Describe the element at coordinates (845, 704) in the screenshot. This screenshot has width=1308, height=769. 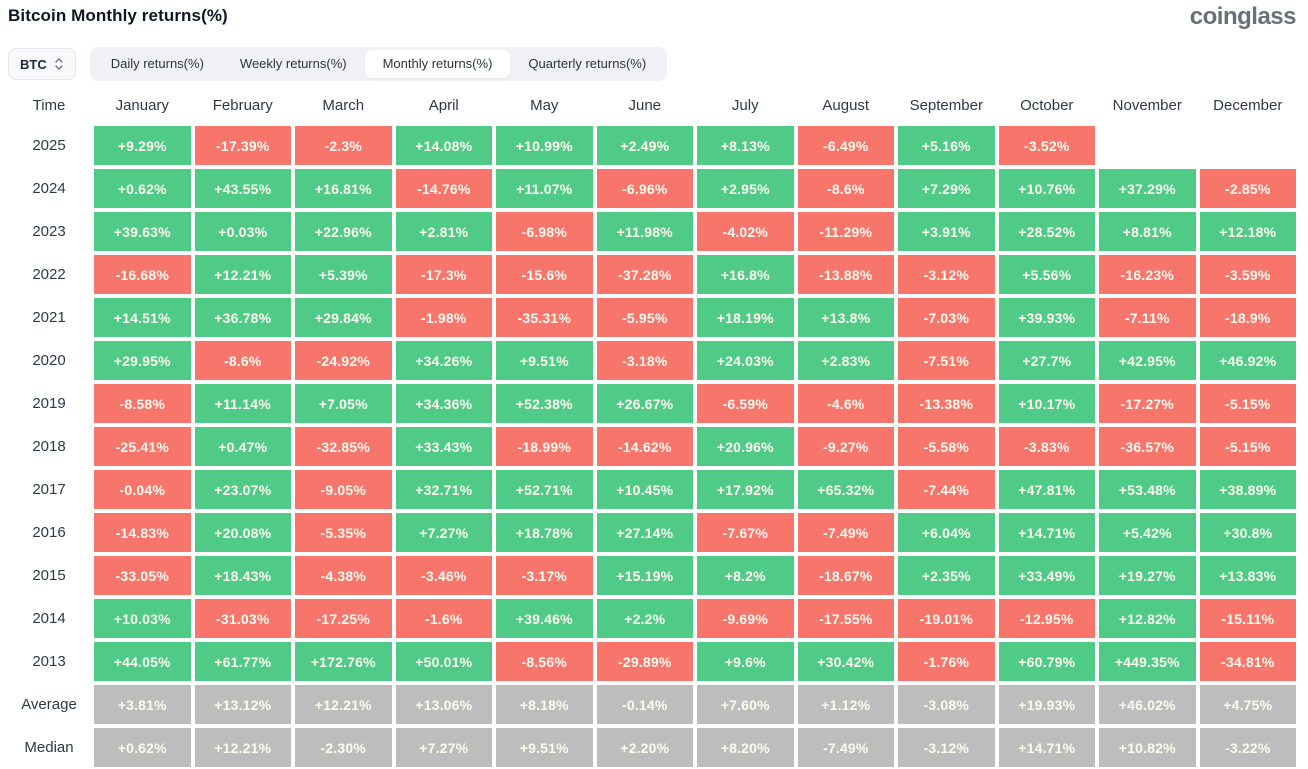
I see `return-cell: +1.12%` at that location.